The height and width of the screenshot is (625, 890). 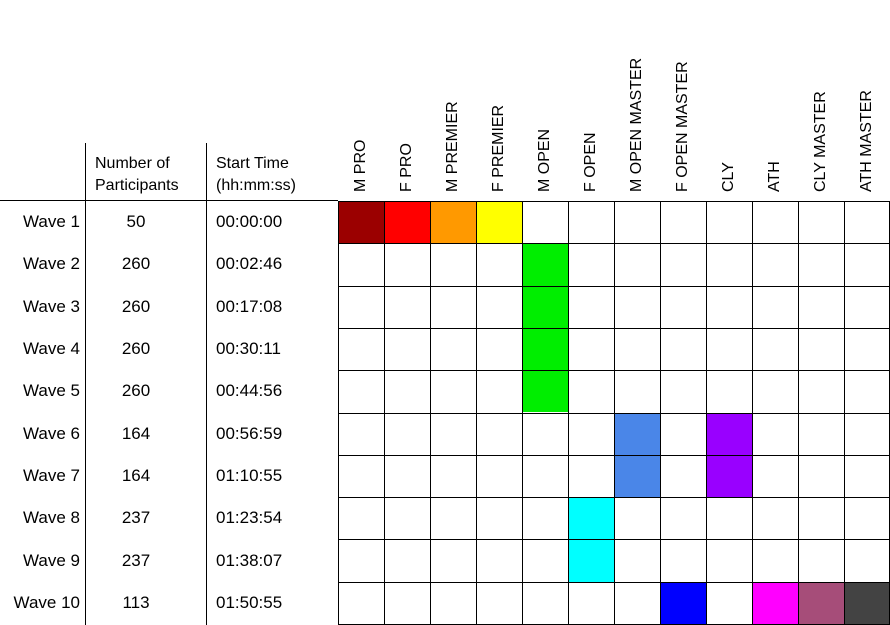 What do you see at coordinates (249, 602) in the screenshot?
I see `start-time-value: 01:50:55` at bounding box center [249, 602].